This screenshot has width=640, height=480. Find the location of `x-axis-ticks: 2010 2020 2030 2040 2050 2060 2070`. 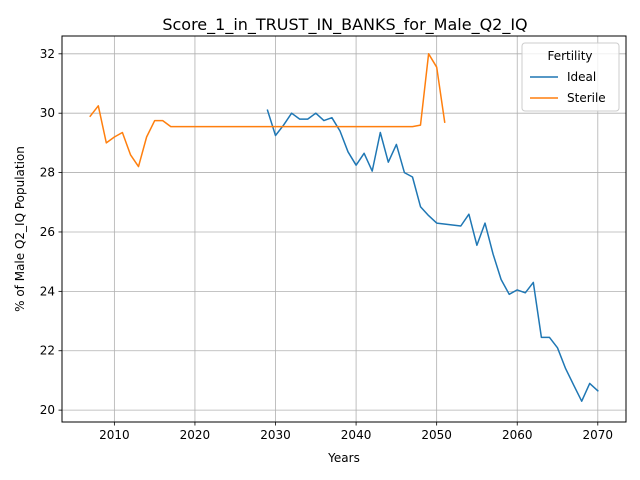

x-axis-ticks: 2010 2020 2030 2040 2050 2060 2070 is located at coordinates (356, 432).